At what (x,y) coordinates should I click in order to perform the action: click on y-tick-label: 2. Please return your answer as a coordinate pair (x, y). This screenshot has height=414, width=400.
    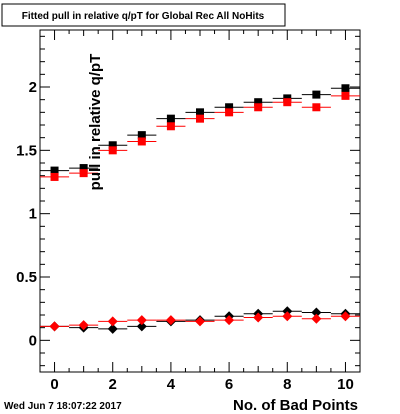
    Looking at the image, I should click on (33, 87).